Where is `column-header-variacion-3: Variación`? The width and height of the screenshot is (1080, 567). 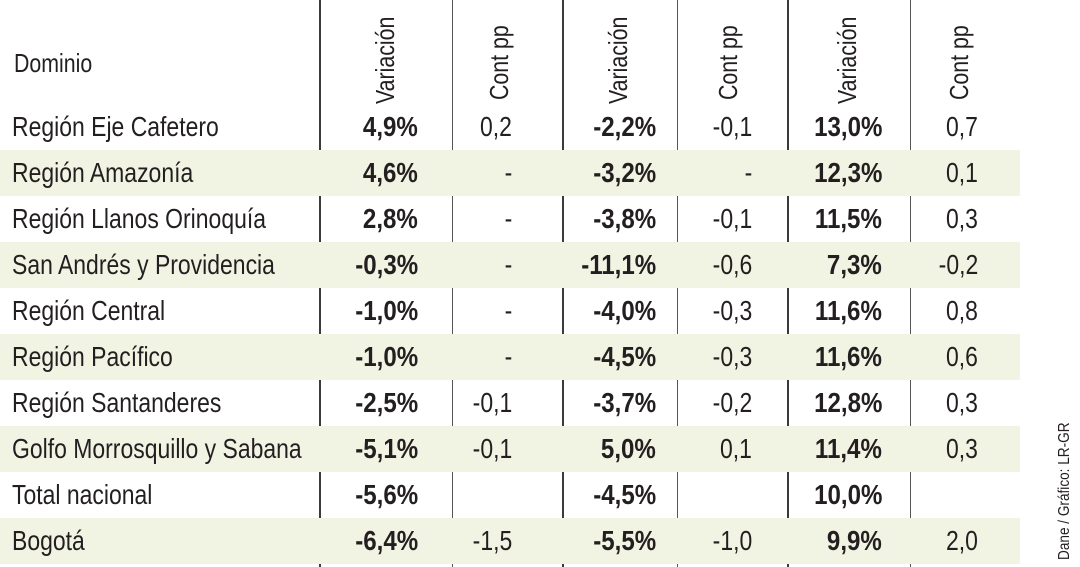
column-header-variacion-3: Variación is located at coordinates (847, 60).